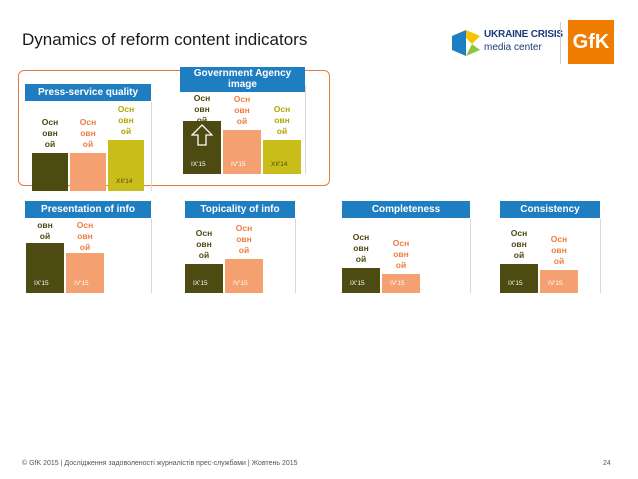 Image resolution: width=638 pixels, height=479 pixels. Describe the element at coordinates (88, 92) in the screenshot. I see `chart-title: Press-service quality` at that location.